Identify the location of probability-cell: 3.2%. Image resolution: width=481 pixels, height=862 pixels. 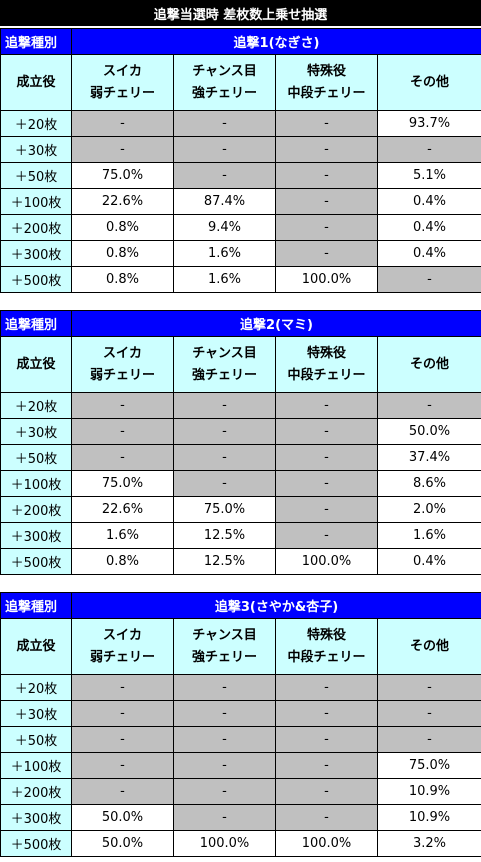
(428, 843).